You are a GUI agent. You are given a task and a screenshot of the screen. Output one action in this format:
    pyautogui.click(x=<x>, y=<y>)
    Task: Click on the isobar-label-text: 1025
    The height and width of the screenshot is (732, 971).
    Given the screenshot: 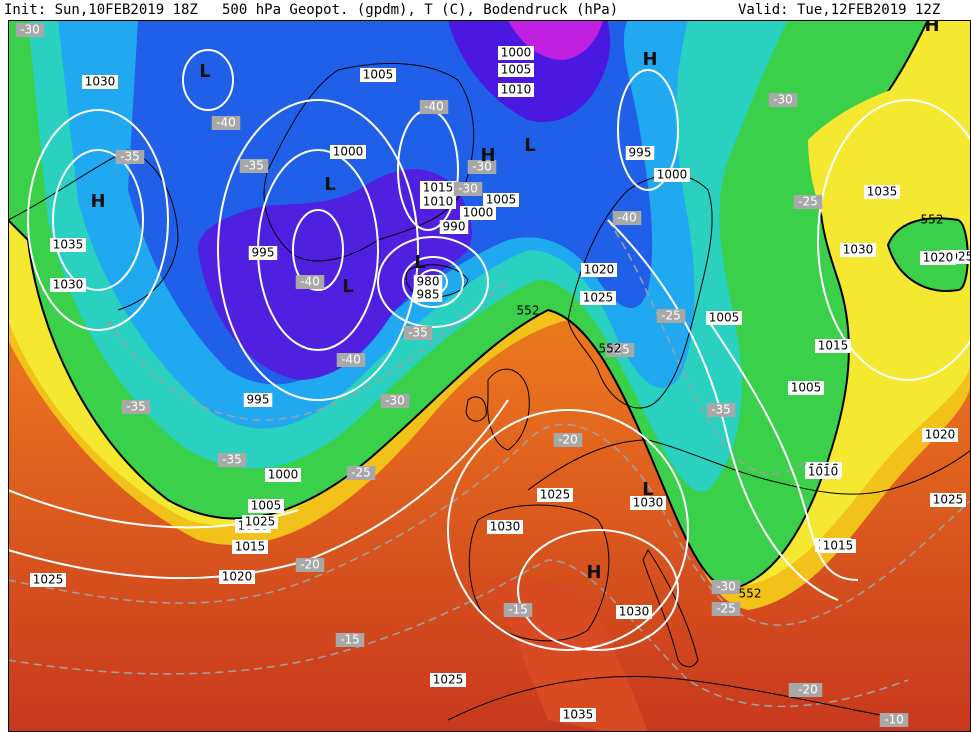 What is the action you would take?
    pyautogui.click(x=448, y=680)
    